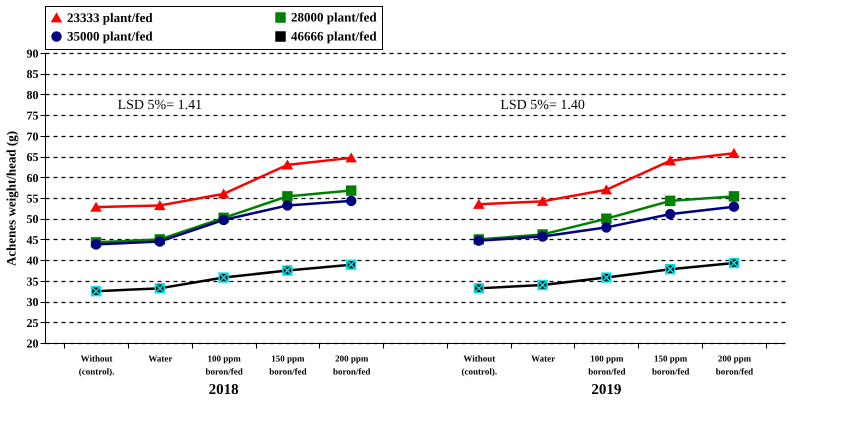 The height and width of the screenshot is (444, 859). What do you see at coordinates (606, 390) in the screenshot?
I see `text: 2019` at bounding box center [606, 390].